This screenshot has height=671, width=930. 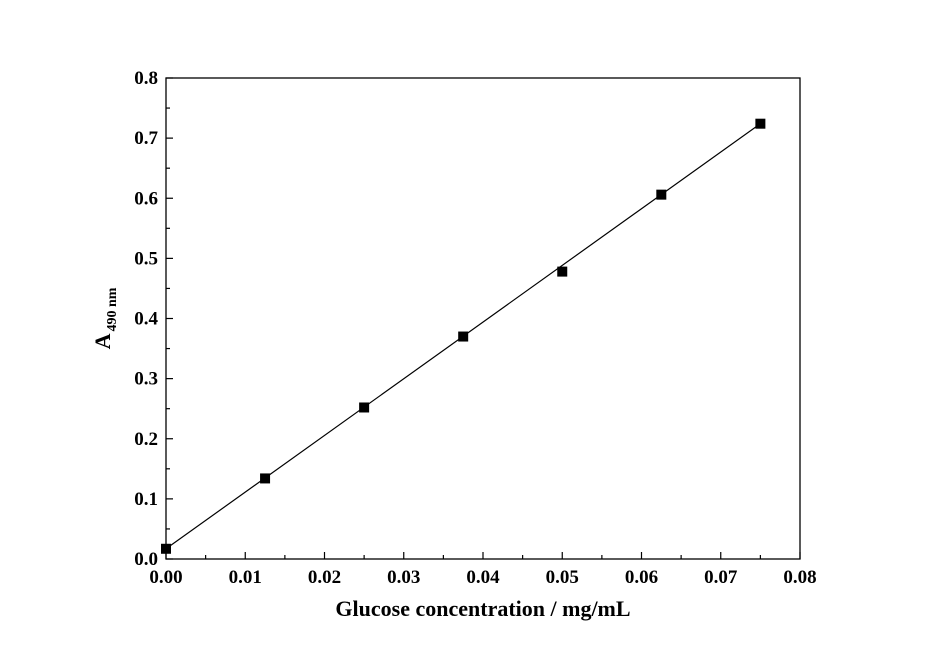 I want to click on y-tick-label: 0.1, so click(x=146, y=499).